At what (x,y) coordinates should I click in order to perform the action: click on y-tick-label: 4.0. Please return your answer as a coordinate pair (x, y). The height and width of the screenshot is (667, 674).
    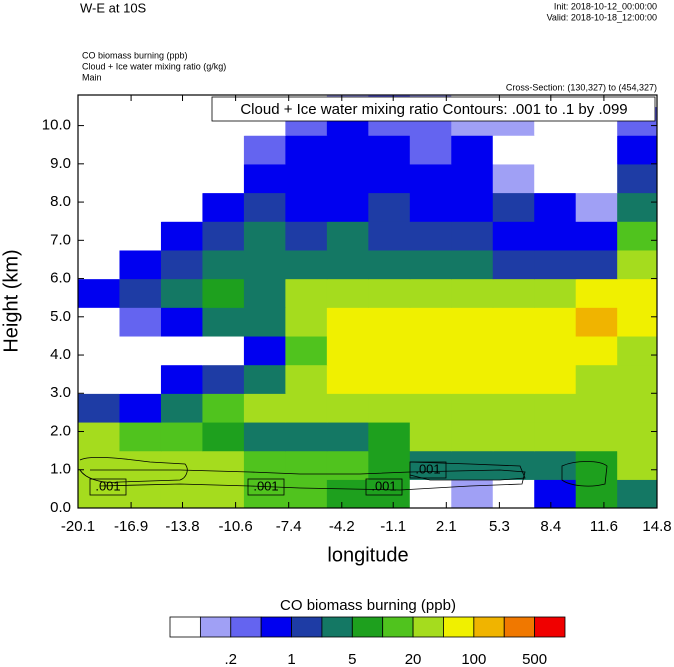
    Looking at the image, I should click on (60, 354).